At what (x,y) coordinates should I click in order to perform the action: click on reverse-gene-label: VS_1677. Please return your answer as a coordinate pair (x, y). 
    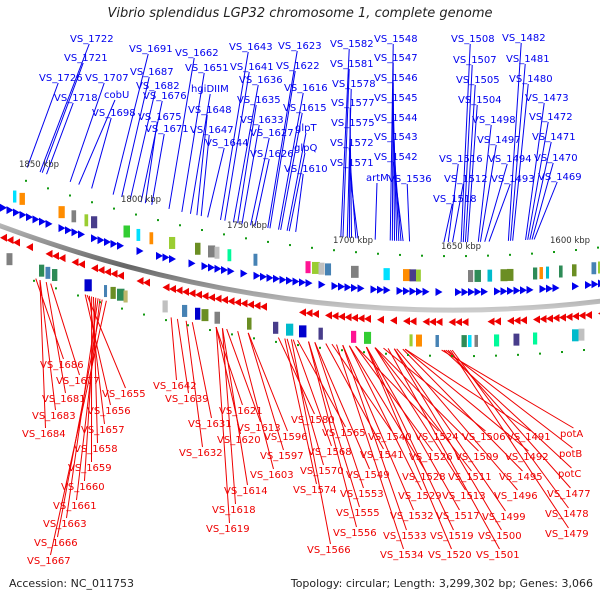
    Looking at the image, I should click on (78, 381).